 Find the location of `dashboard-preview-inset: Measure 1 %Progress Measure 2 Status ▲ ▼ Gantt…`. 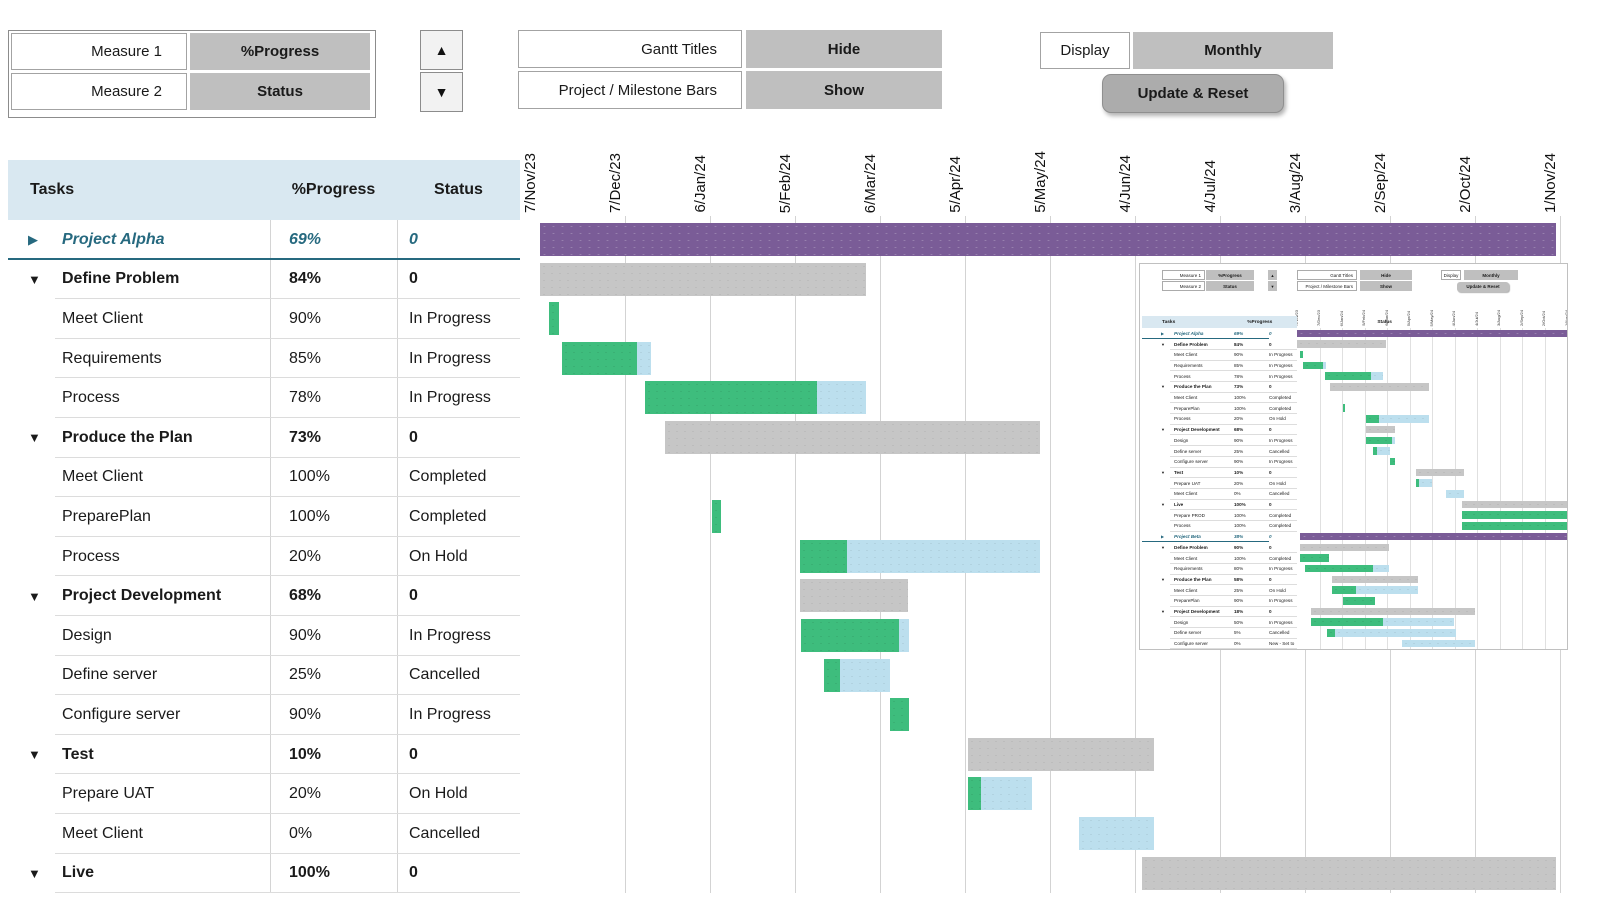

dashboard-preview-inset: Measure 1 %Progress Measure 2 Status ▲ ▼ Gantt… is located at coordinates (1353, 456).